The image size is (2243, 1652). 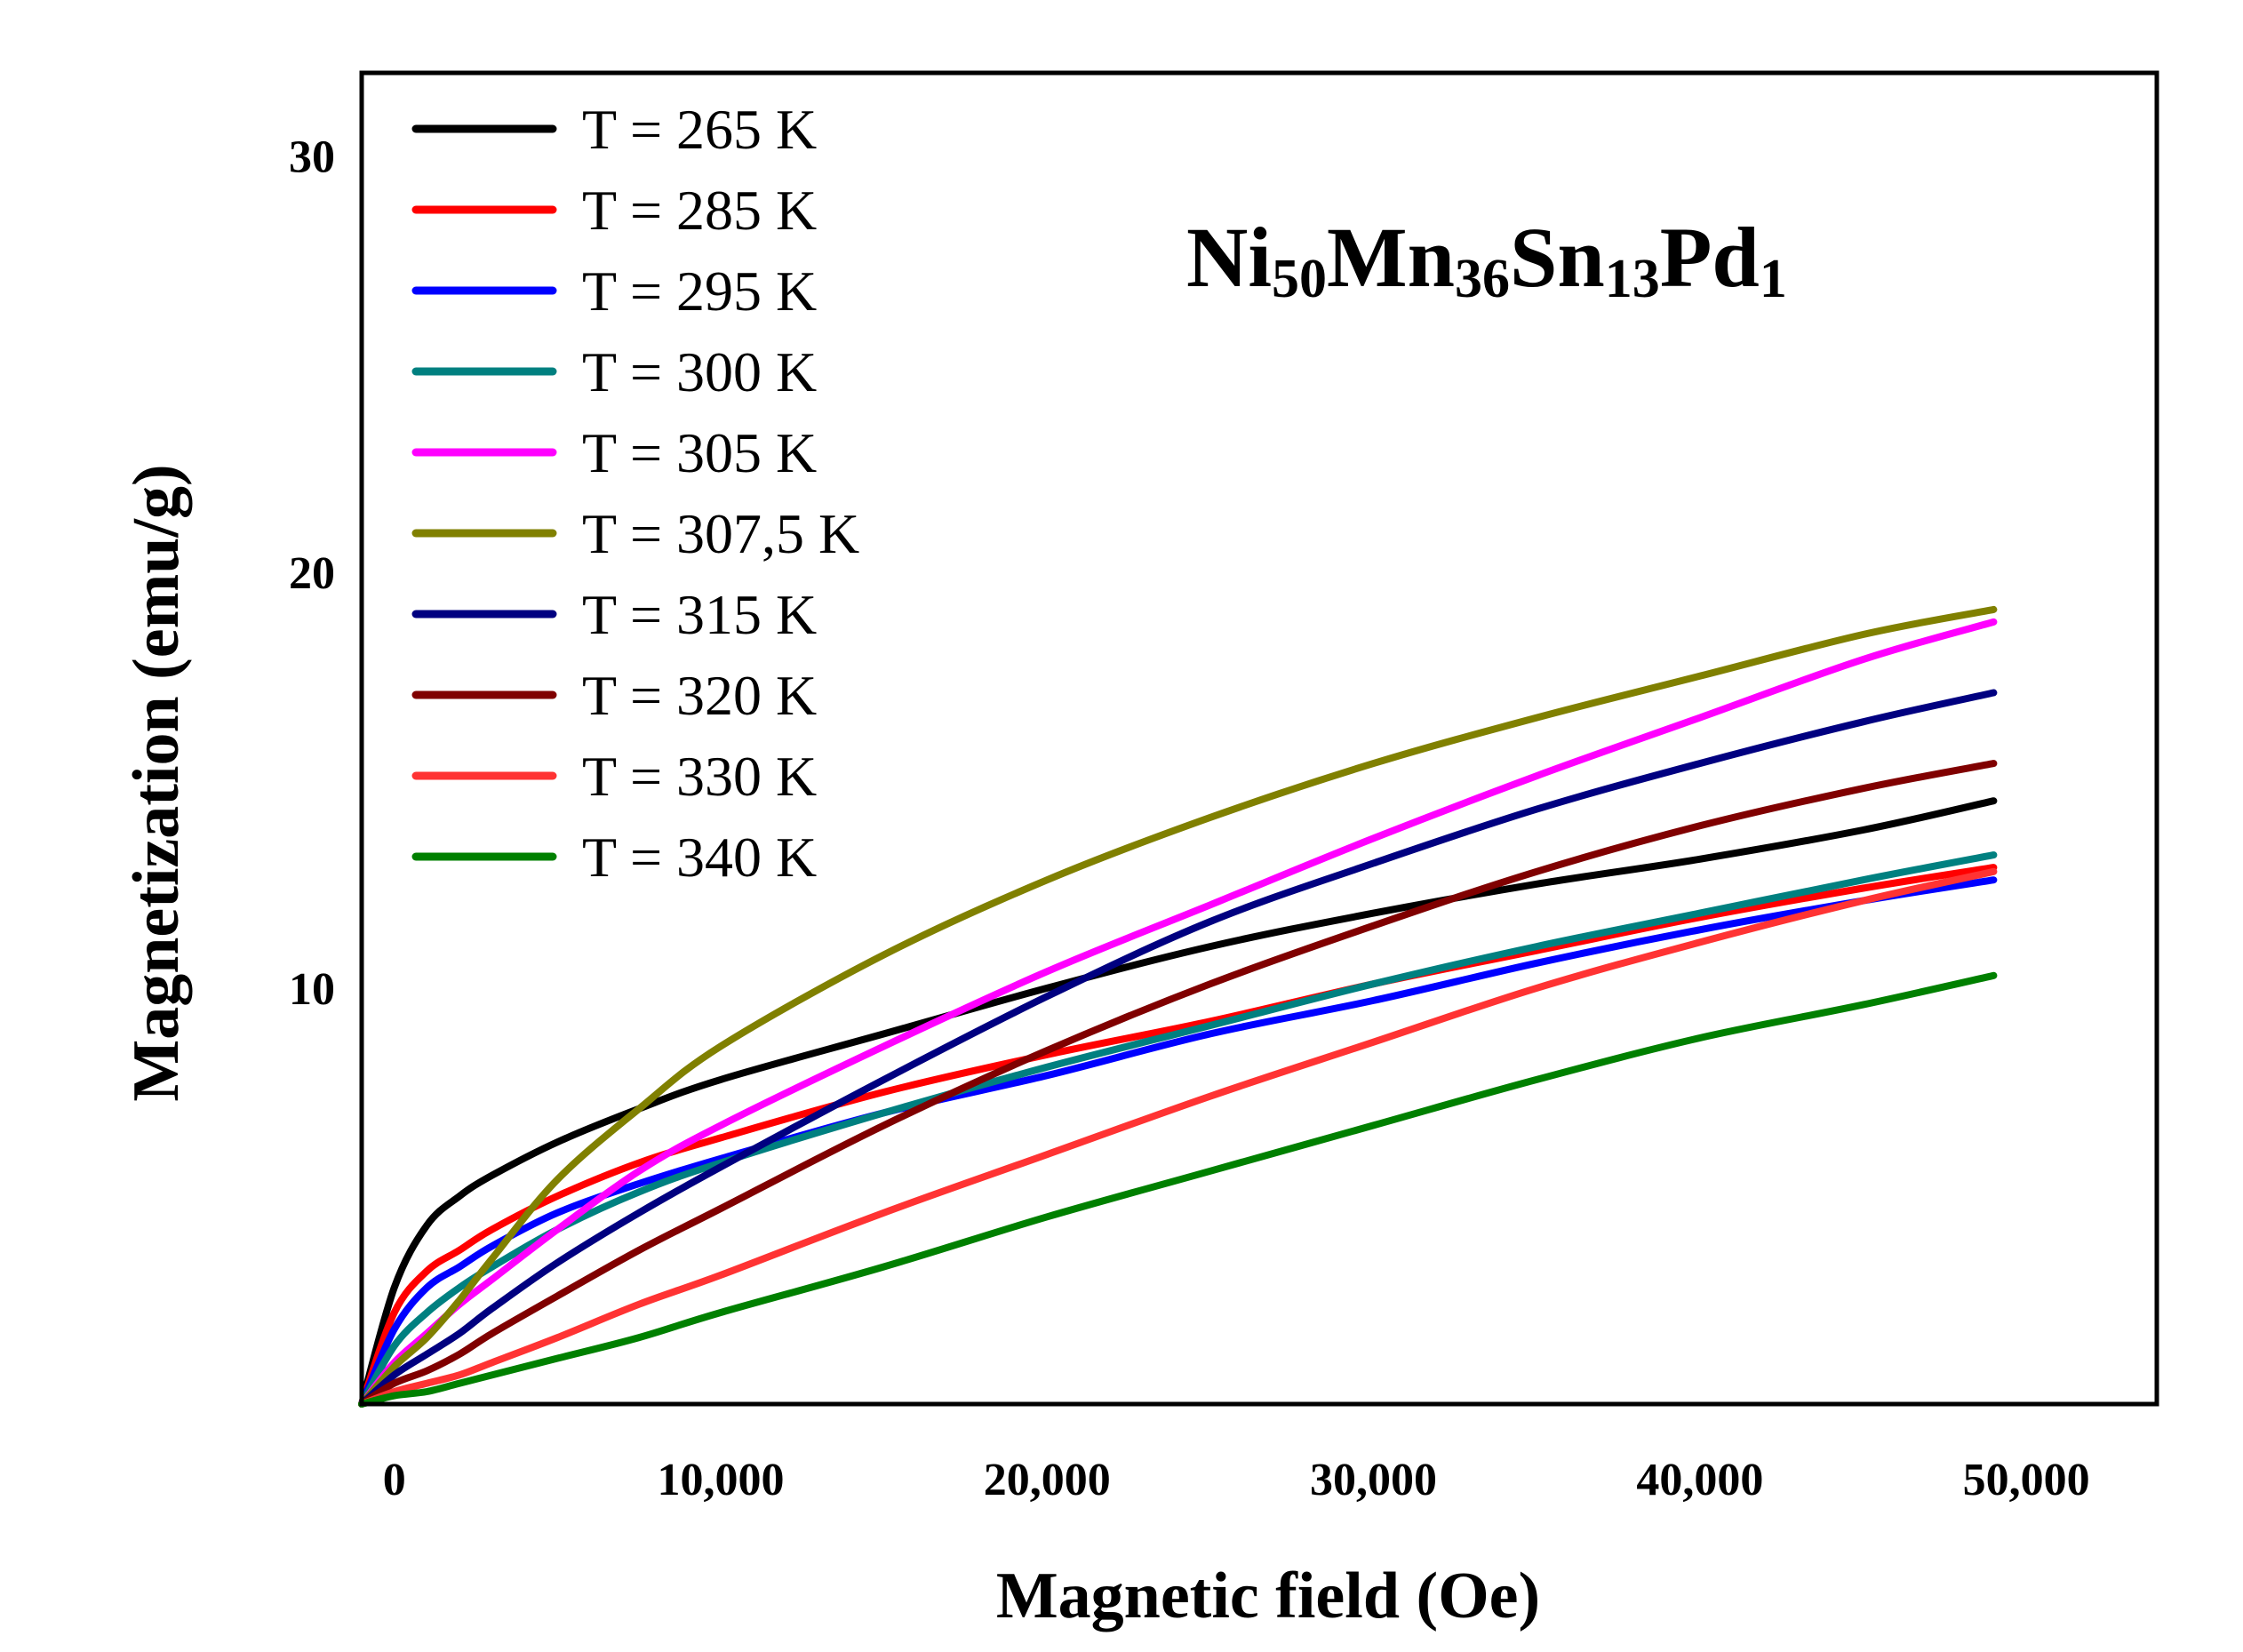 I want to click on composition-annotation: Ni50Mn36Sn13Pd1, so click(x=1486, y=259).